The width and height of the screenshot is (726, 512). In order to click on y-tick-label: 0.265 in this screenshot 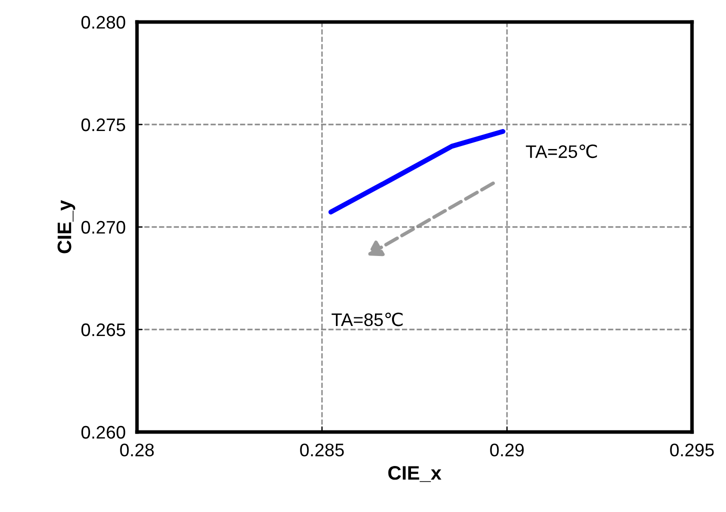, I will do `click(103, 329)`.